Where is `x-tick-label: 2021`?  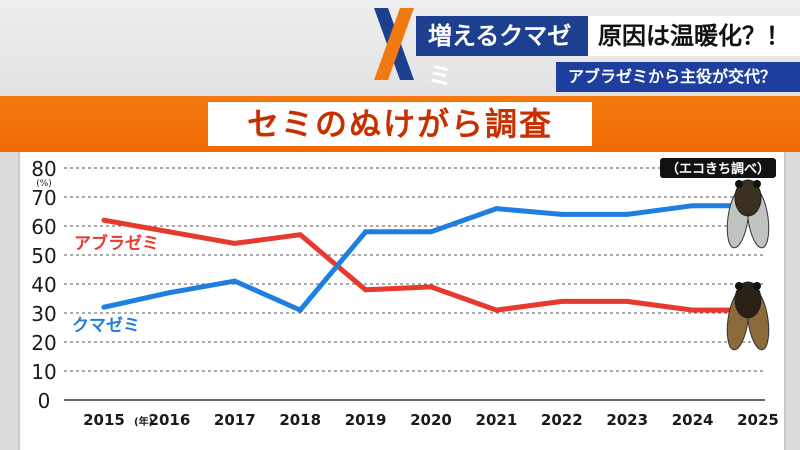
x-tick-label: 2021 is located at coordinates (497, 420).